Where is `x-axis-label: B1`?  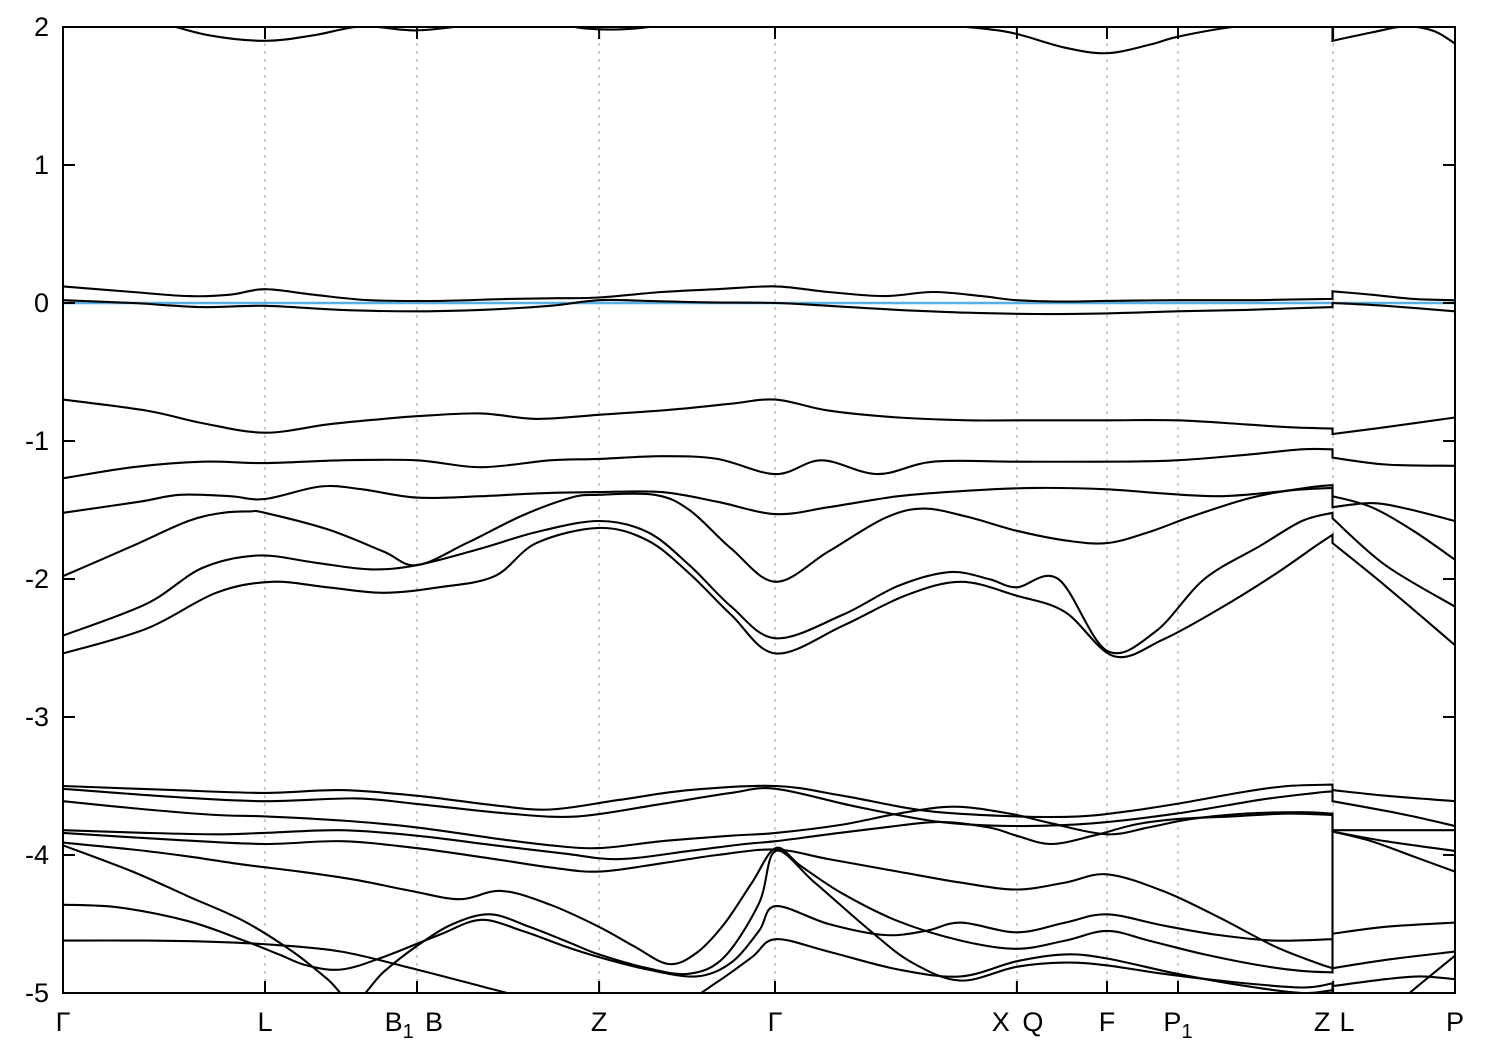 x-axis-label: B1 is located at coordinates (399, 1025).